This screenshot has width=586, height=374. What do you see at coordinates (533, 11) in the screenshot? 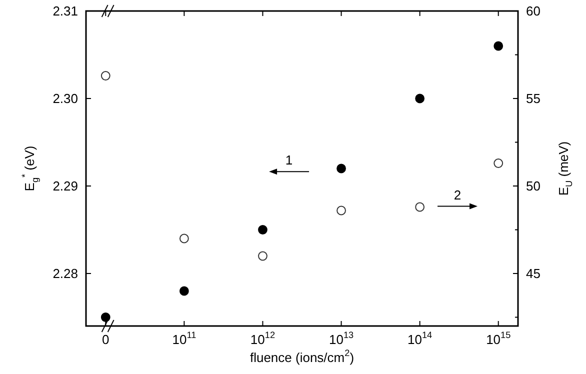
I see `y2-tick-label: 60` at bounding box center [533, 11].